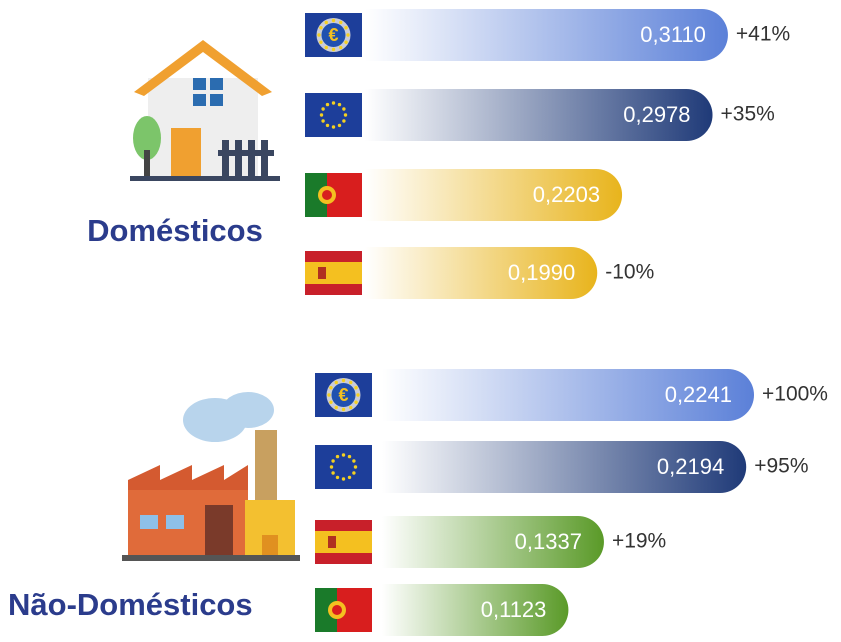  I want to click on value-label: 0,2241, so click(698, 394).